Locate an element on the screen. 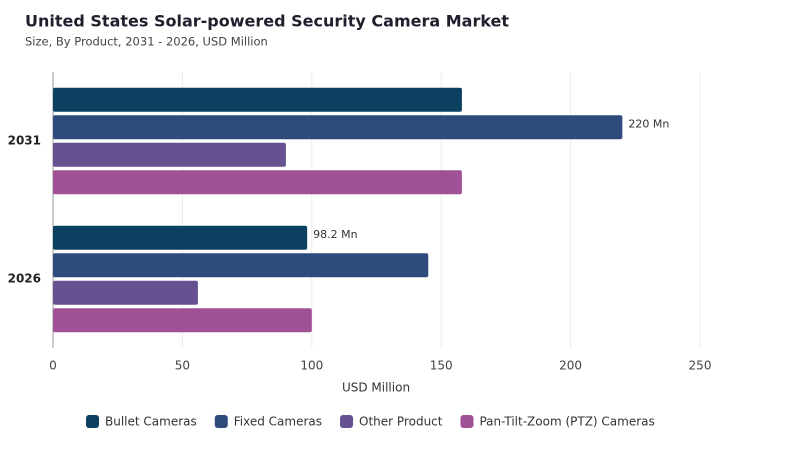 The height and width of the screenshot is (450, 800). data-label: 98.2 Mn is located at coordinates (335, 234).